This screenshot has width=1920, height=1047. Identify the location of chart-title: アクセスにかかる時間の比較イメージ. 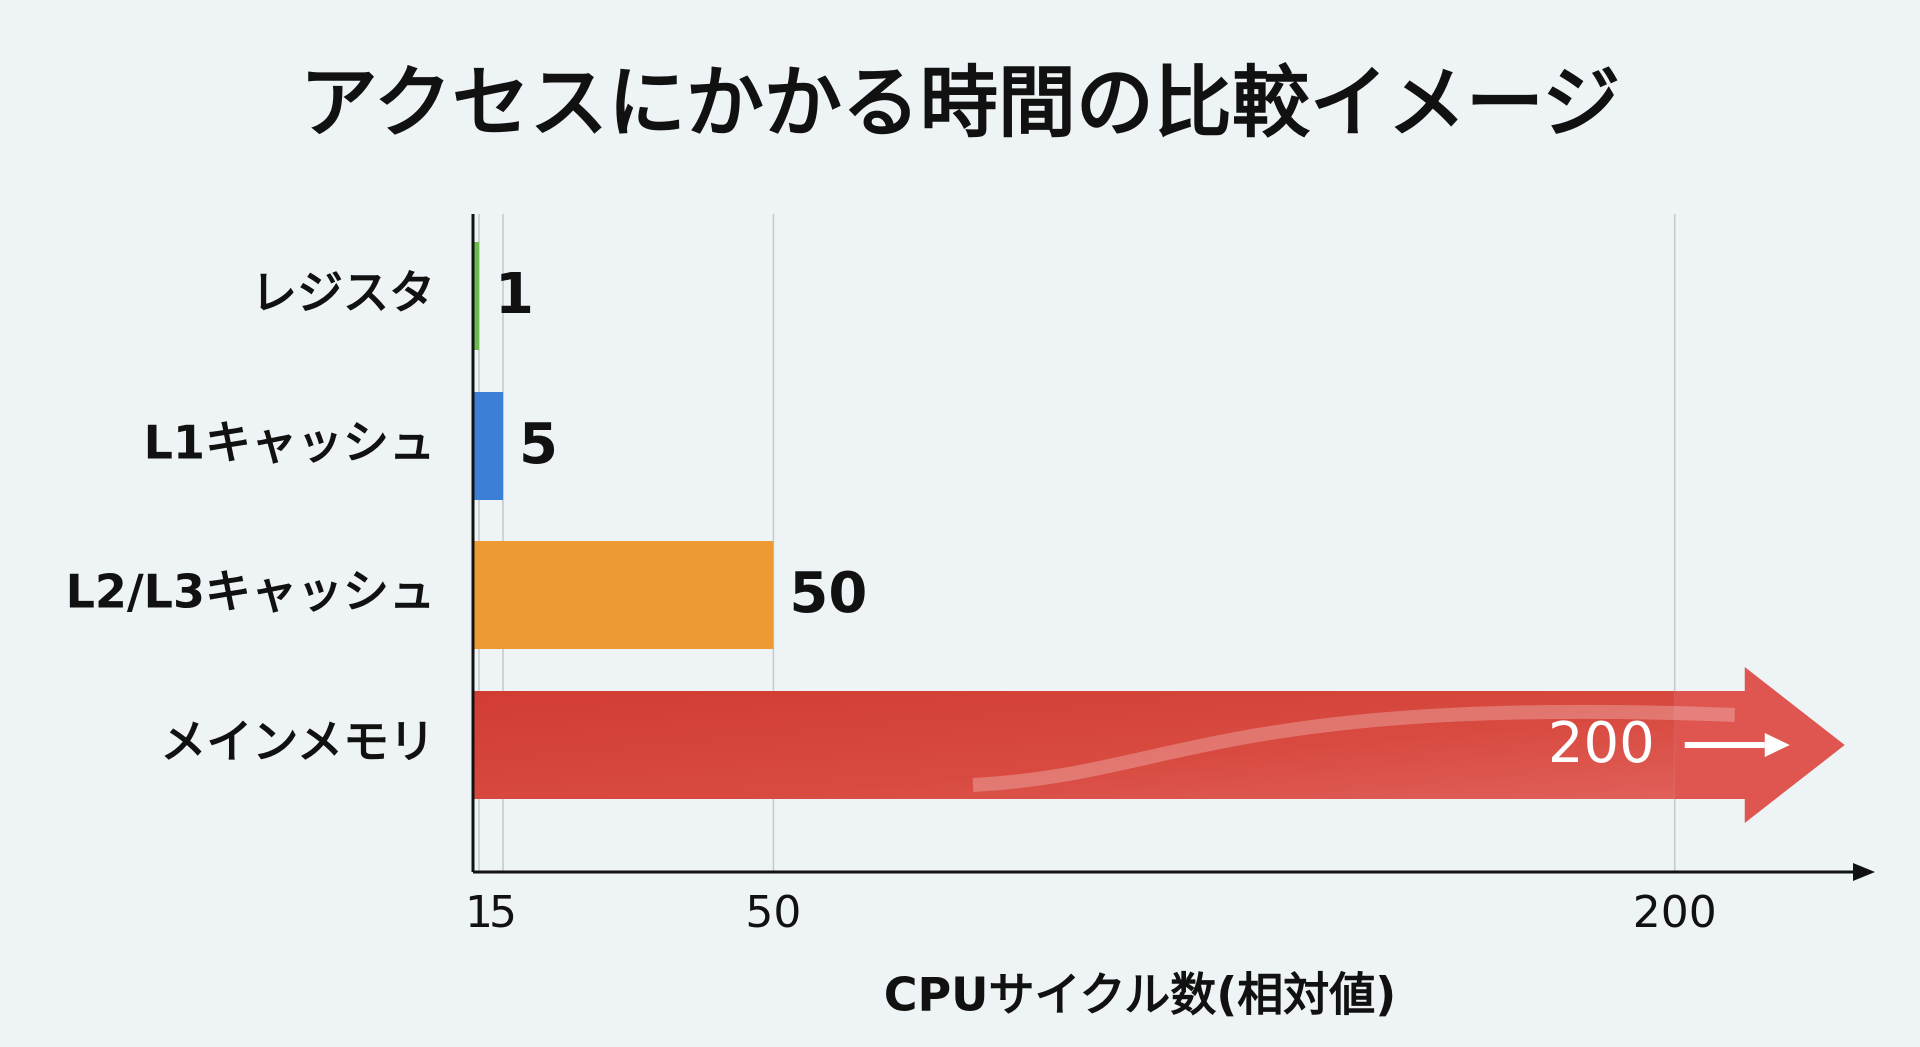
(960, 103).